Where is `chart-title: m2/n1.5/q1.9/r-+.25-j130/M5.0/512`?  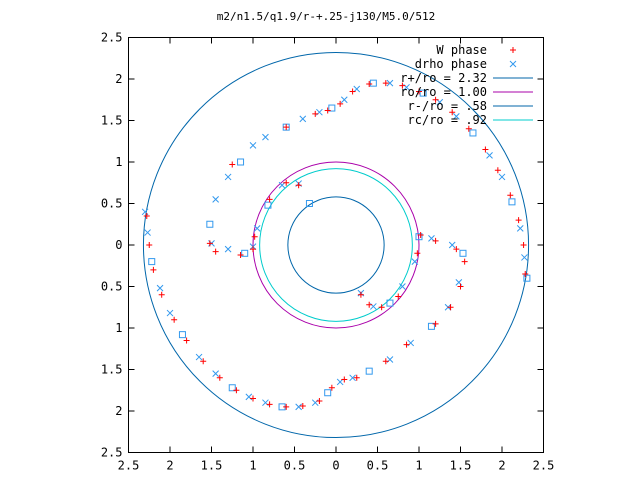
chart-title: m2/n1.5/q1.9/r-+.25-j130/M5.0/512 is located at coordinates (326, 16).